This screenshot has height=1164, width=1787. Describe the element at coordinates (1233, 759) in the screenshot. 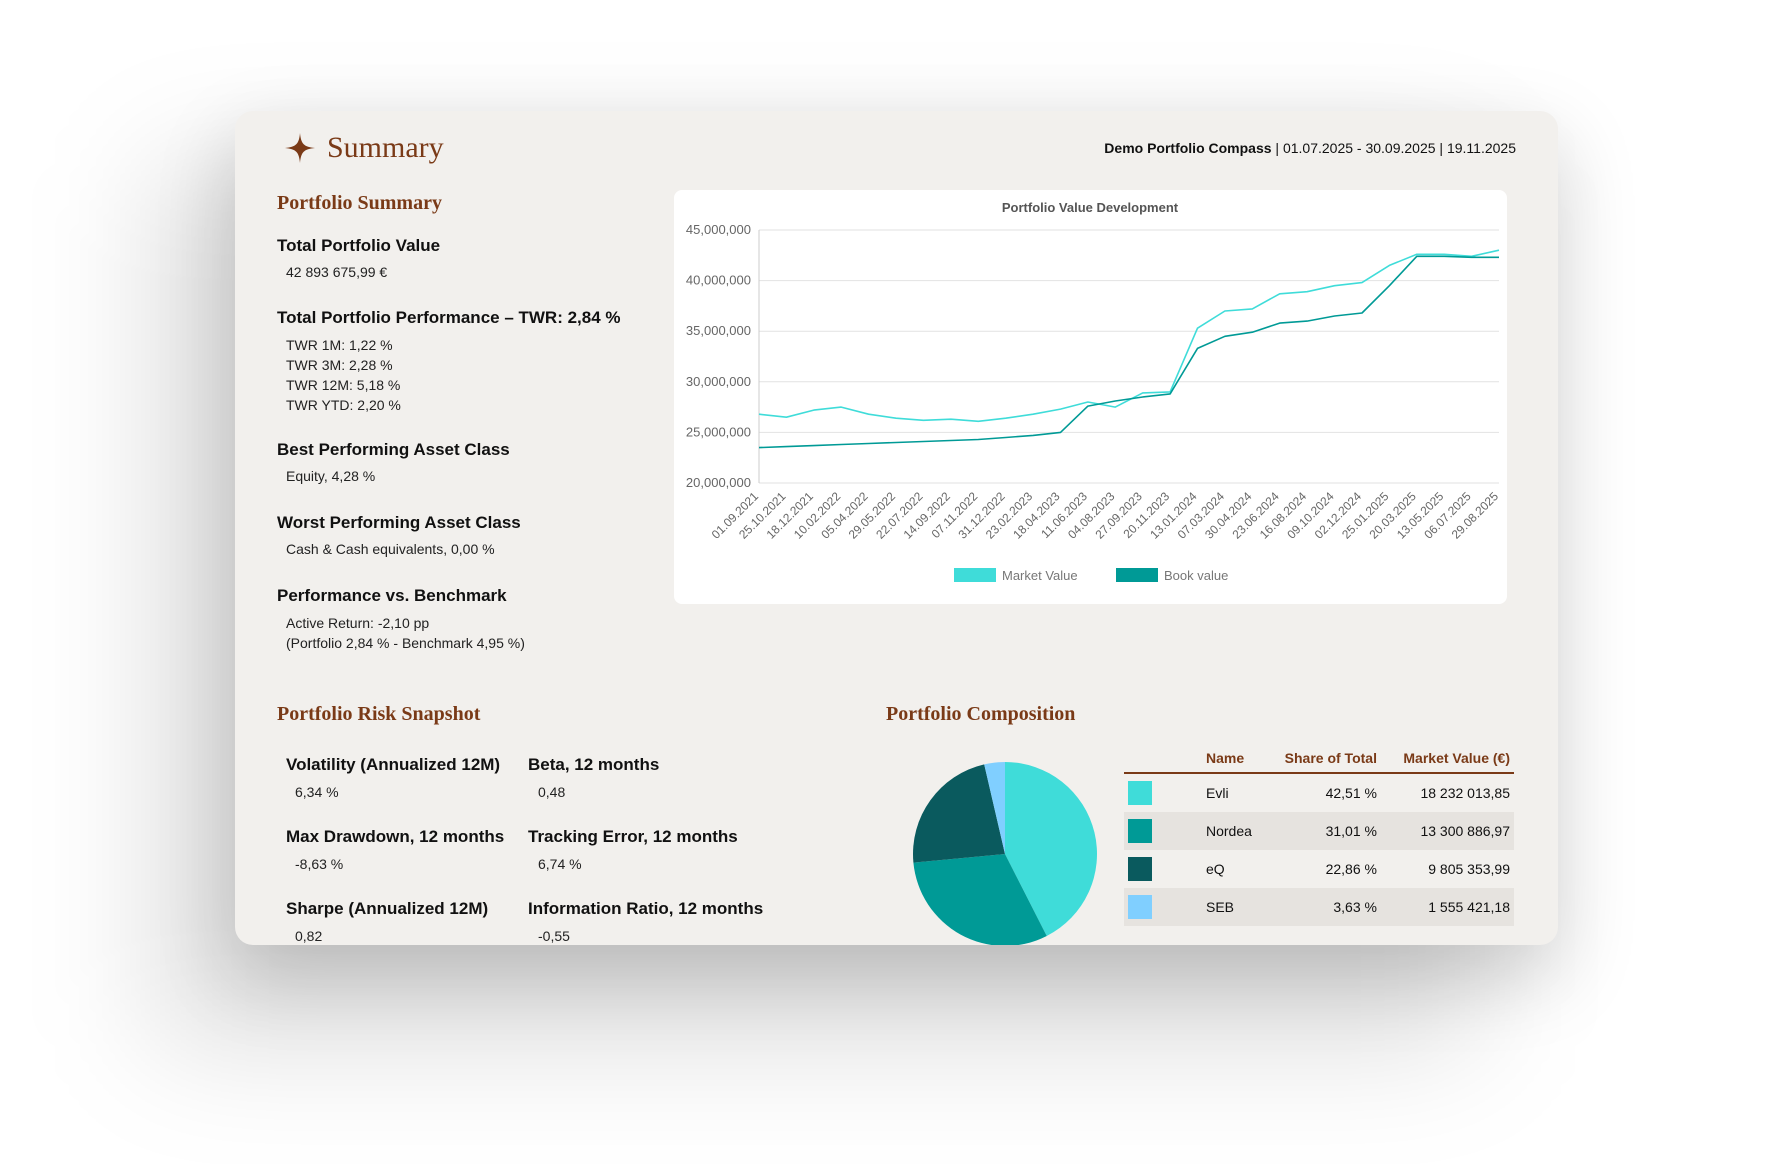

I see `name-column-header: Name` at that location.